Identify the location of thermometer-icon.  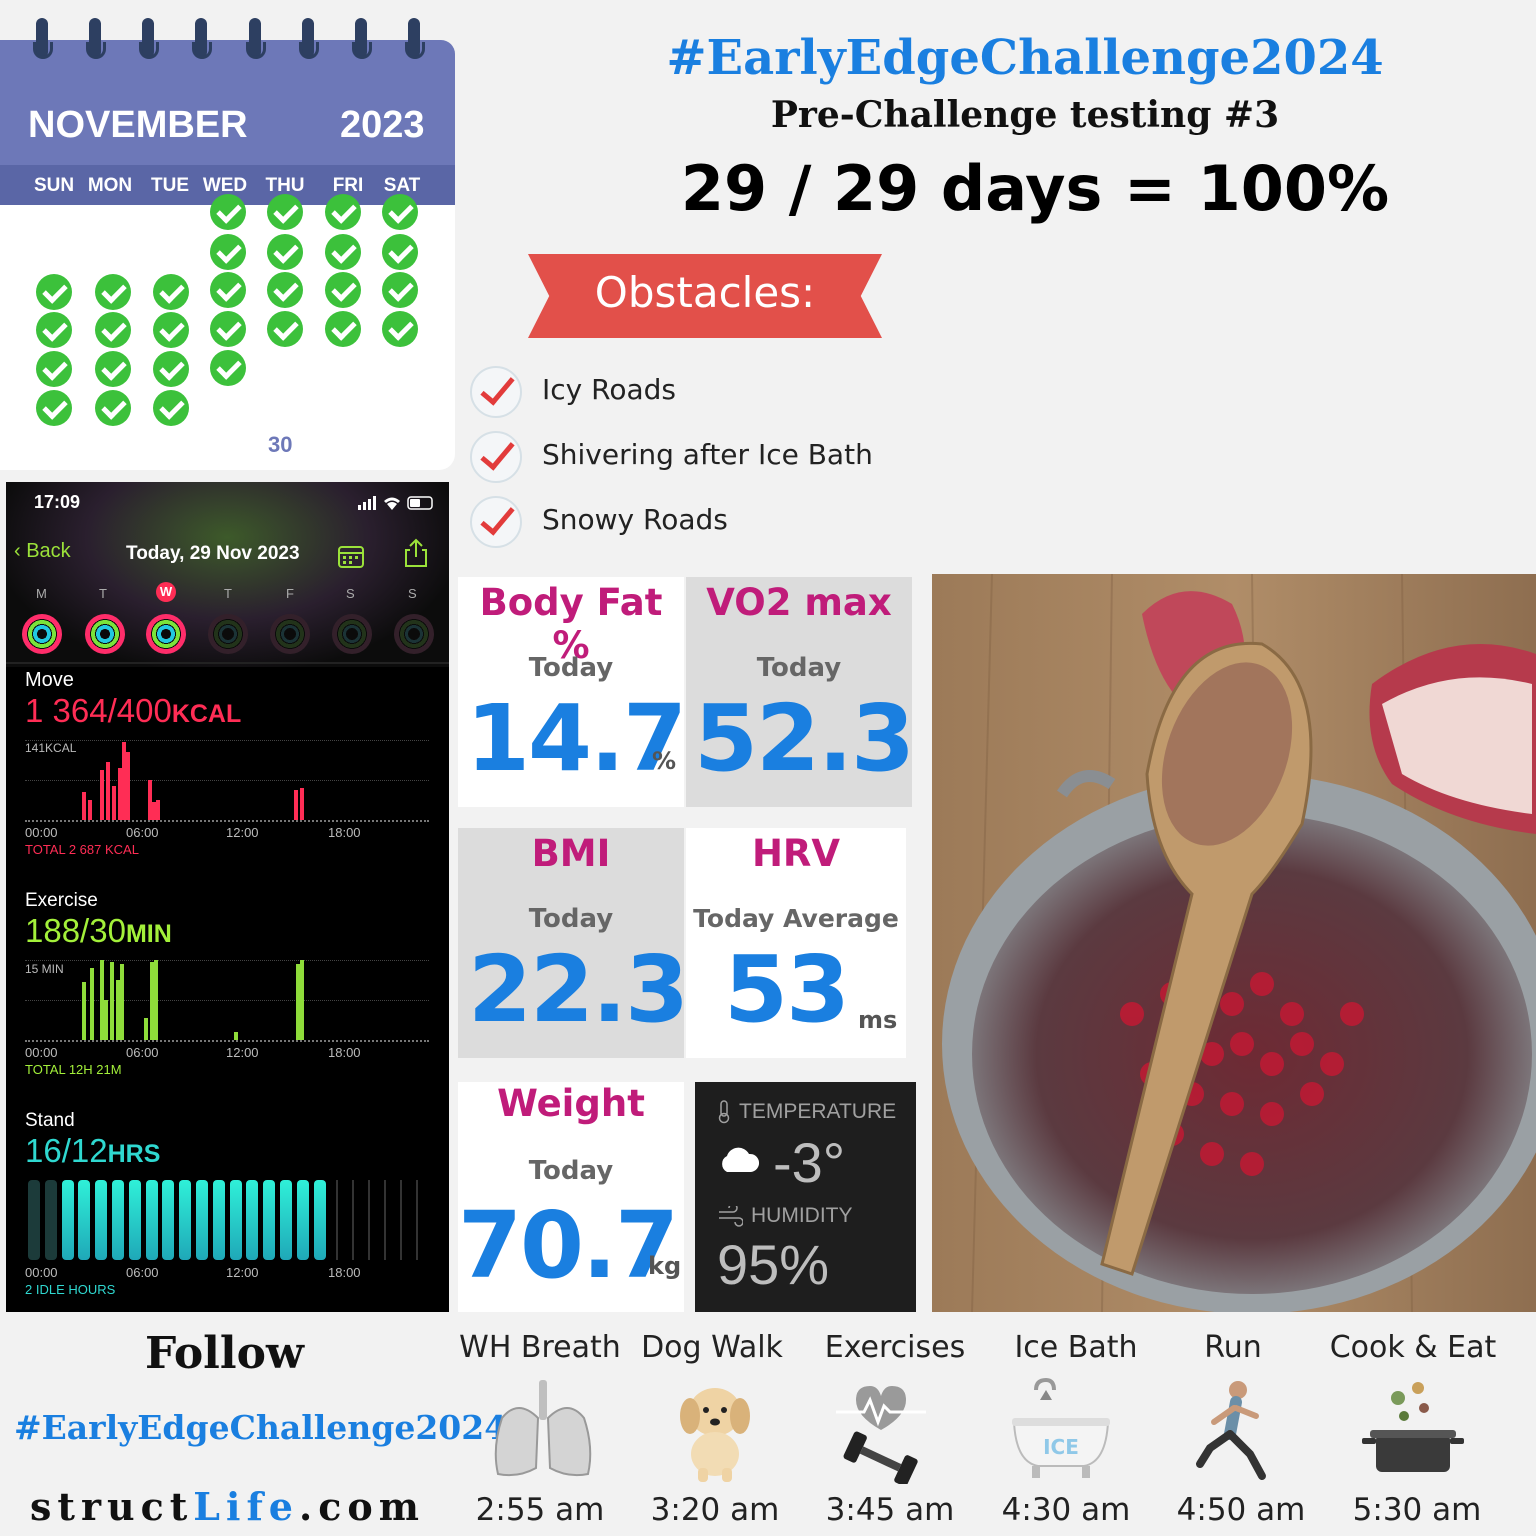
(724, 1112).